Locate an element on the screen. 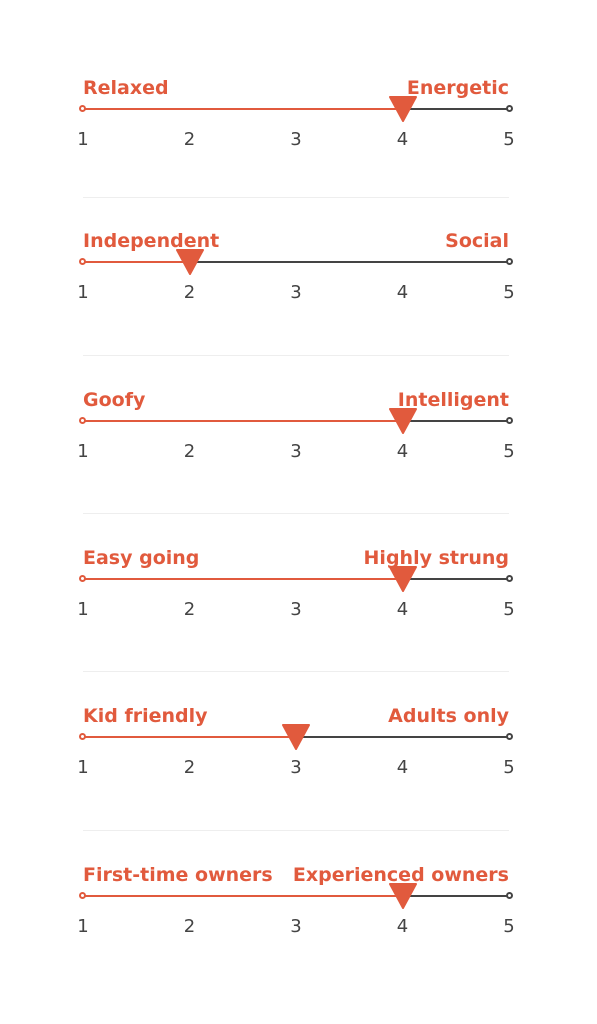 This screenshot has width=597, height=1024. scale-left-label: Independent is located at coordinates (151, 241).